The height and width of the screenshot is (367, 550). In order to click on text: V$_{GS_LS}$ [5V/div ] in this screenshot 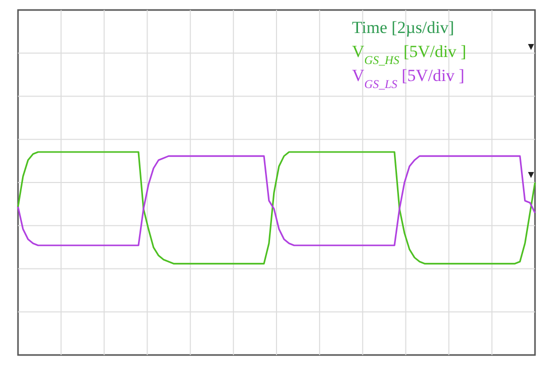, I will do `click(408, 78)`.